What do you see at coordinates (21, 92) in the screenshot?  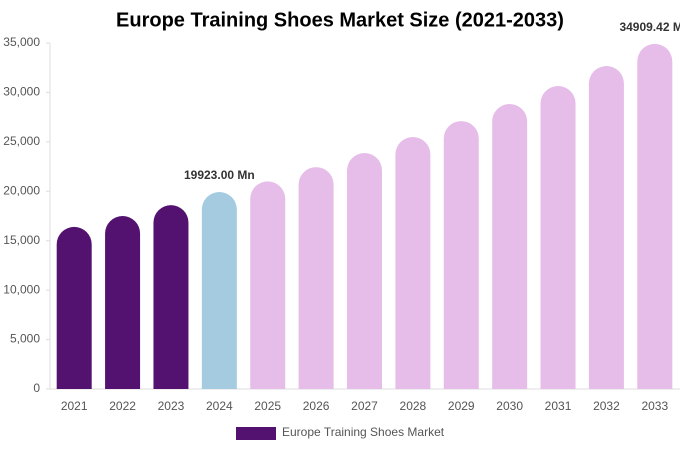 I see `y-tick-label: 30,000` at bounding box center [21, 92].